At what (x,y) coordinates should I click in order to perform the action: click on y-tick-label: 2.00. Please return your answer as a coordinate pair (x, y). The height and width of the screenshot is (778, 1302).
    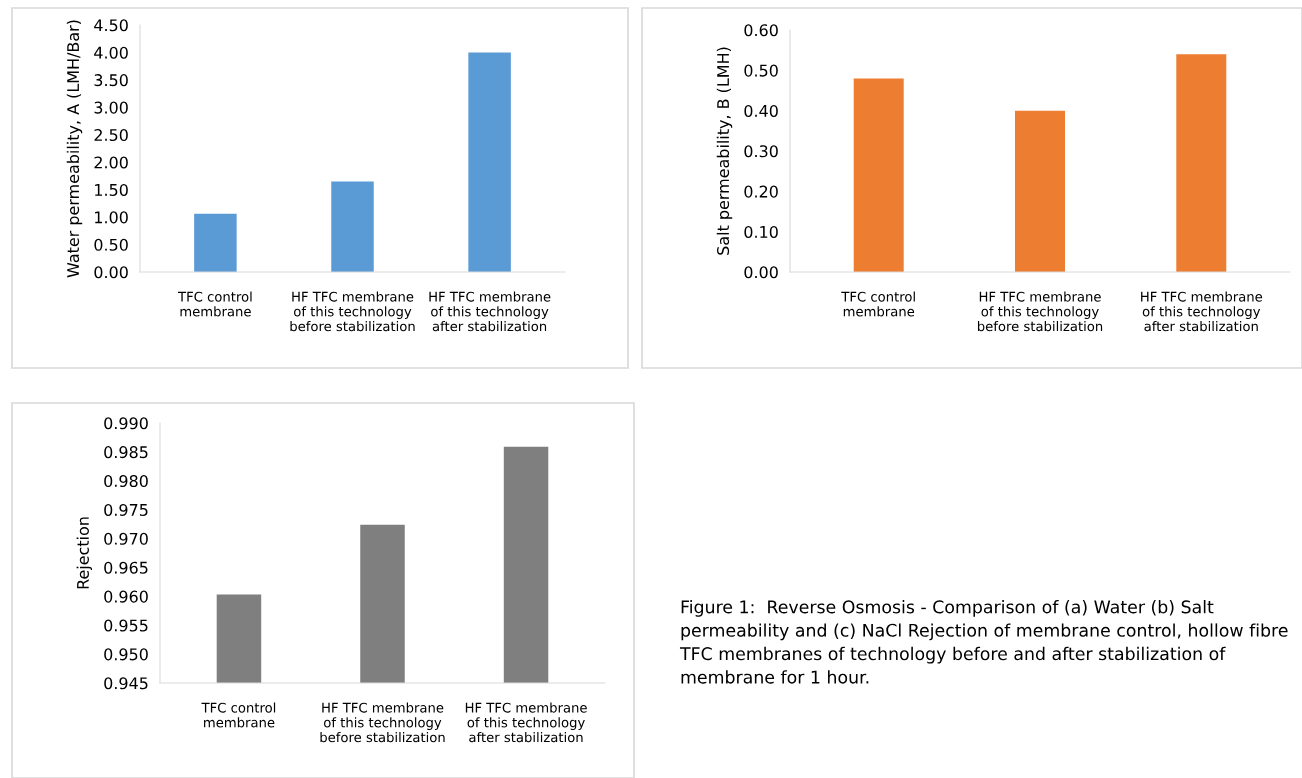
    Looking at the image, I should click on (111, 162).